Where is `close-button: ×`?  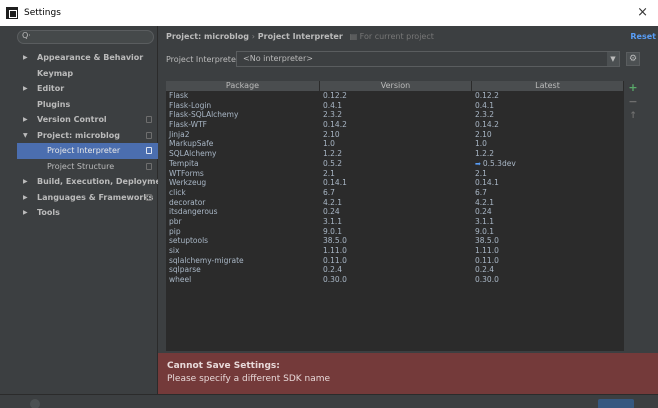
close-button: × is located at coordinates (642, 12).